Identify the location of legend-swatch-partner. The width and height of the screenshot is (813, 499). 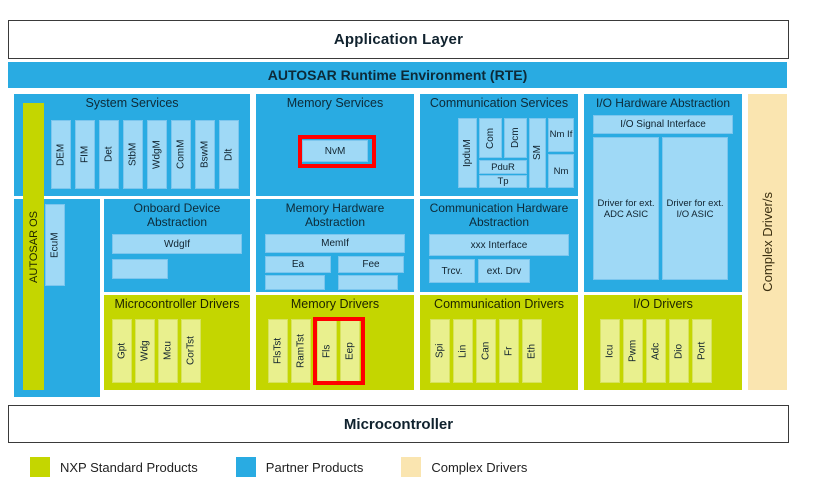
(245, 467).